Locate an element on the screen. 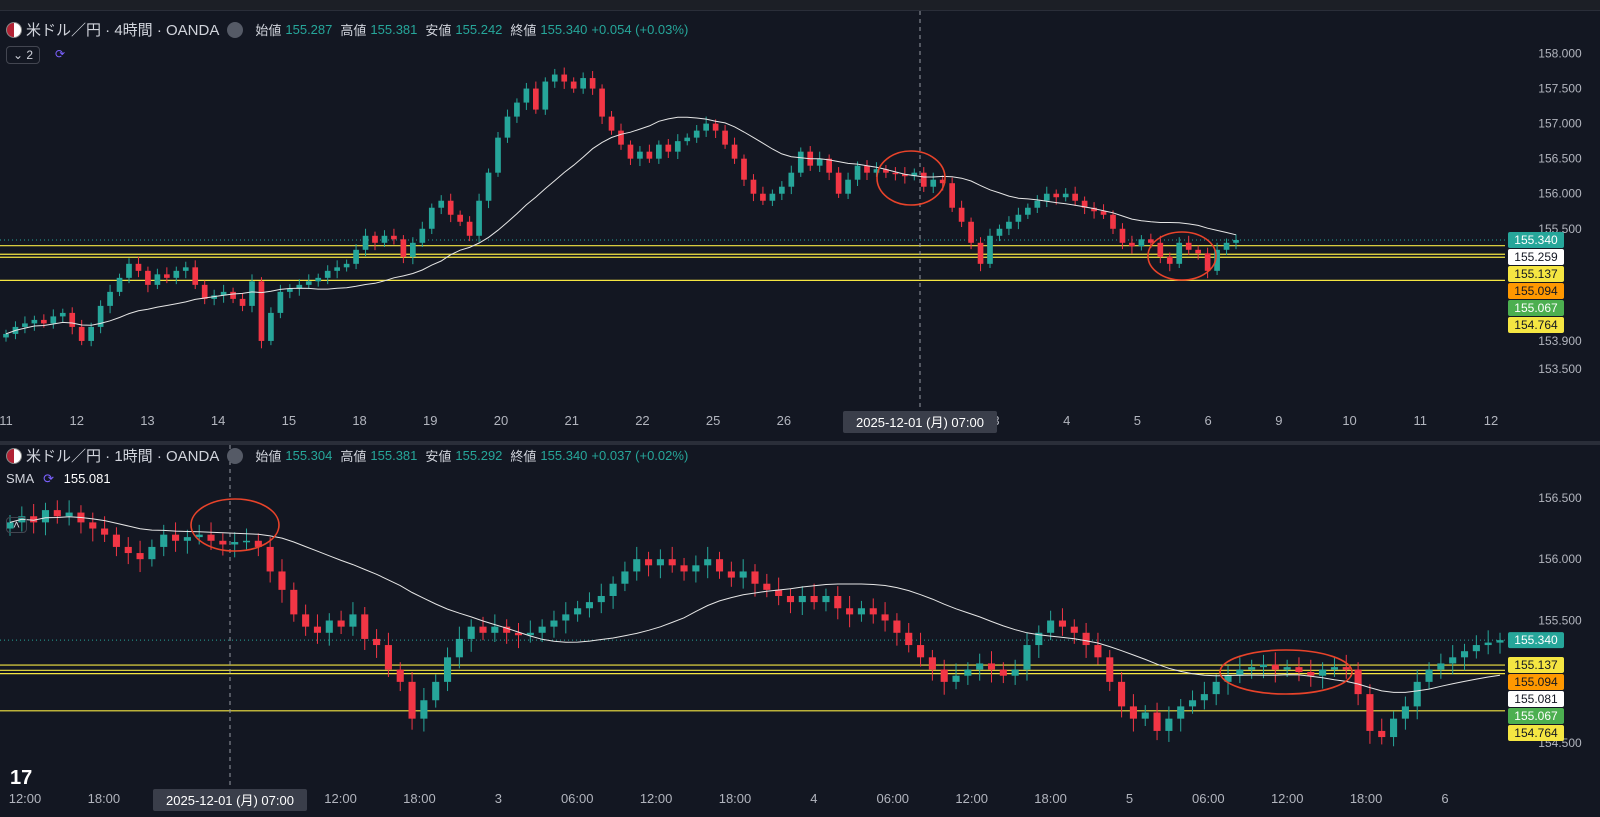 This screenshot has height=817, width=1600. annotation-ellipse is located at coordinates (235, 525).